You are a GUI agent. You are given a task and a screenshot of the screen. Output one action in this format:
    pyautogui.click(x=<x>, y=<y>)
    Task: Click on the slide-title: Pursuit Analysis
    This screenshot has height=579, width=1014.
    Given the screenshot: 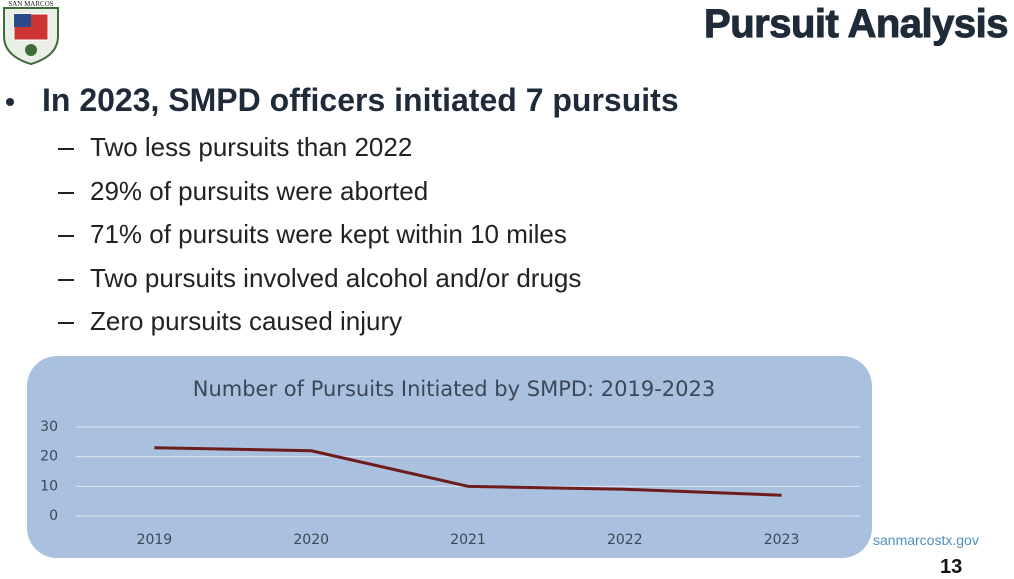 What is the action you would take?
    pyautogui.click(x=856, y=24)
    